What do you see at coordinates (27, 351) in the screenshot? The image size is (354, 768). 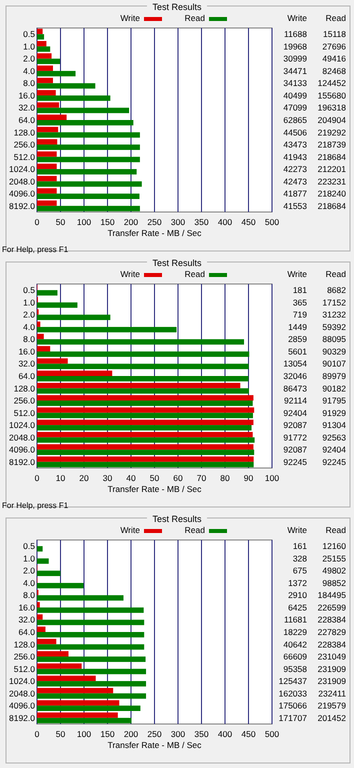 I see `y-tick-label: 16.0` at bounding box center [27, 351].